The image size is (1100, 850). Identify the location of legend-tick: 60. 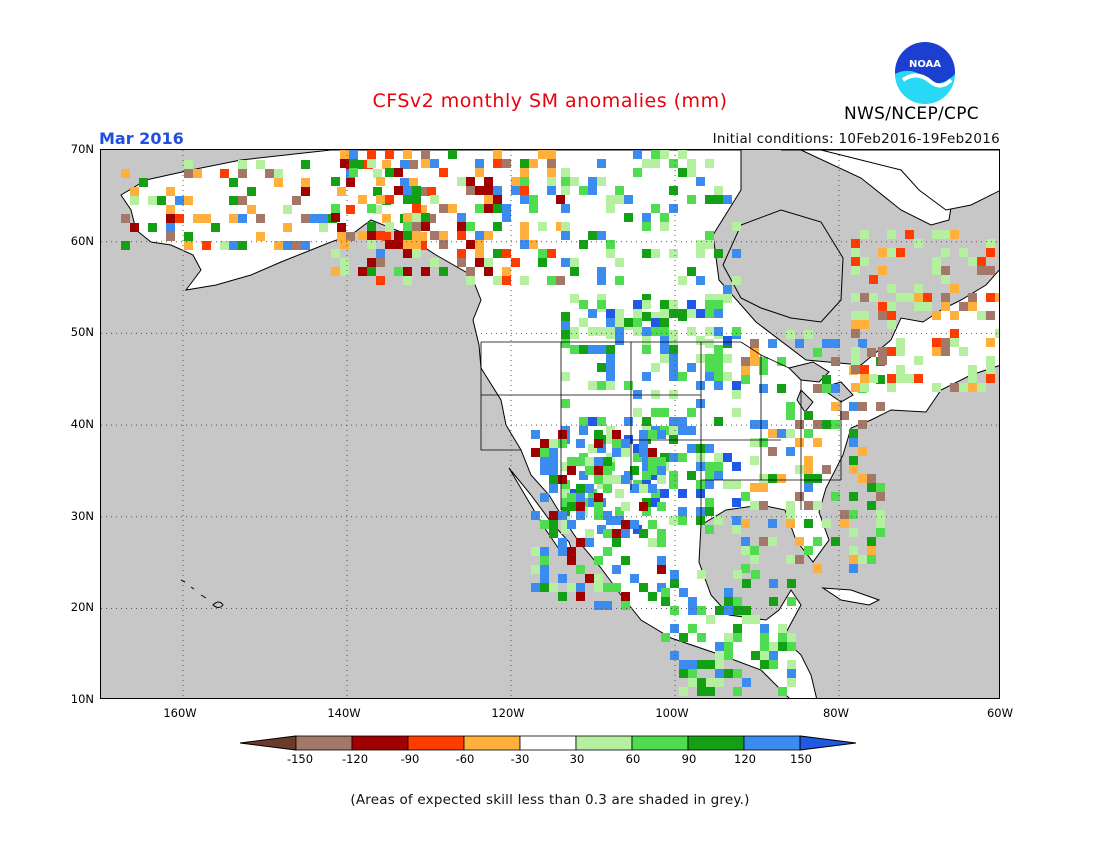
(633, 759).